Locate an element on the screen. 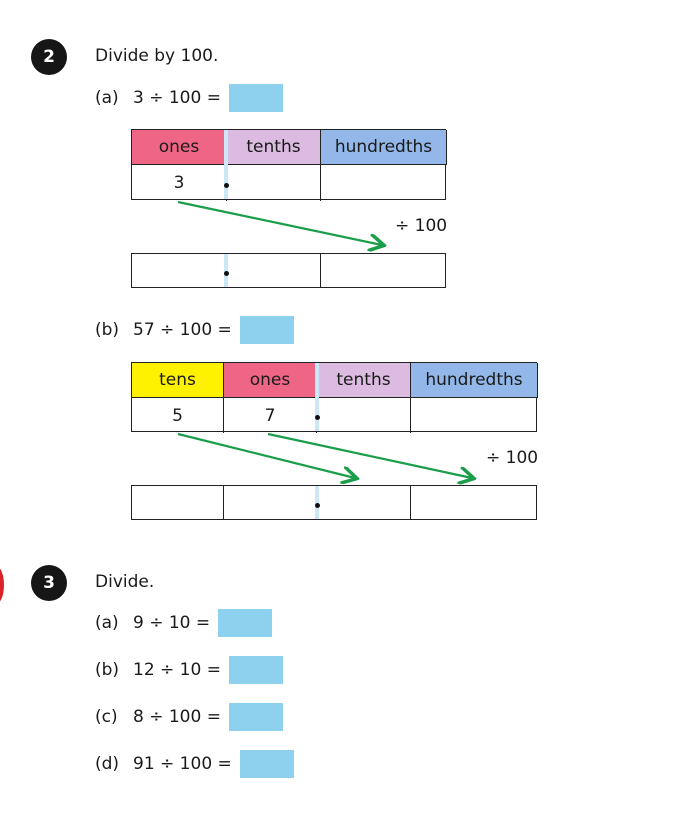 This screenshot has height=828, width=685. q2b-digit-ones: 7 is located at coordinates (270, 415).